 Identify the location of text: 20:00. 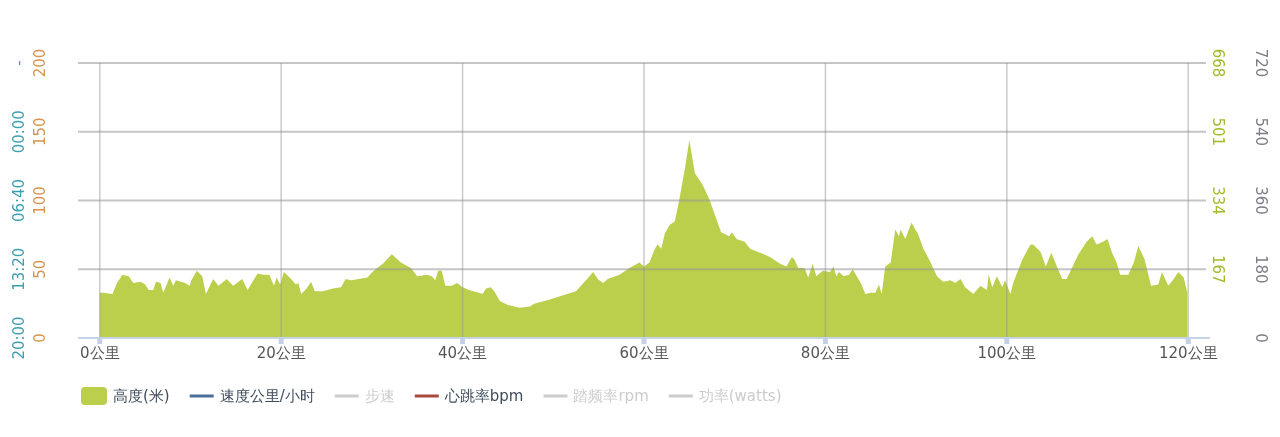
(19, 338).